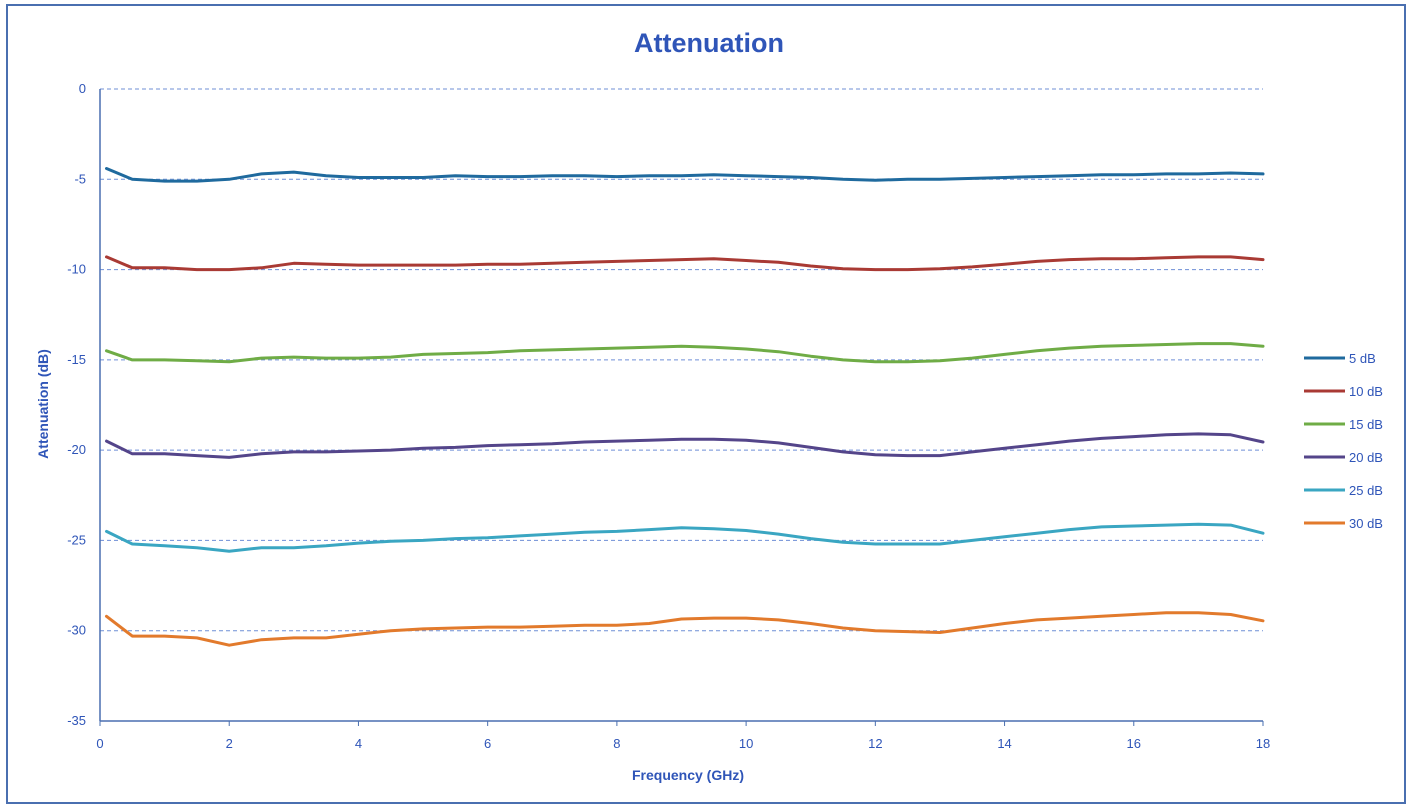 The height and width of the screenshot is (810, 1414). What do you see at coordinates (1263, 743) in the screenshot?
I see `x-tick-label: 18` at bounding box center [1263, 743].